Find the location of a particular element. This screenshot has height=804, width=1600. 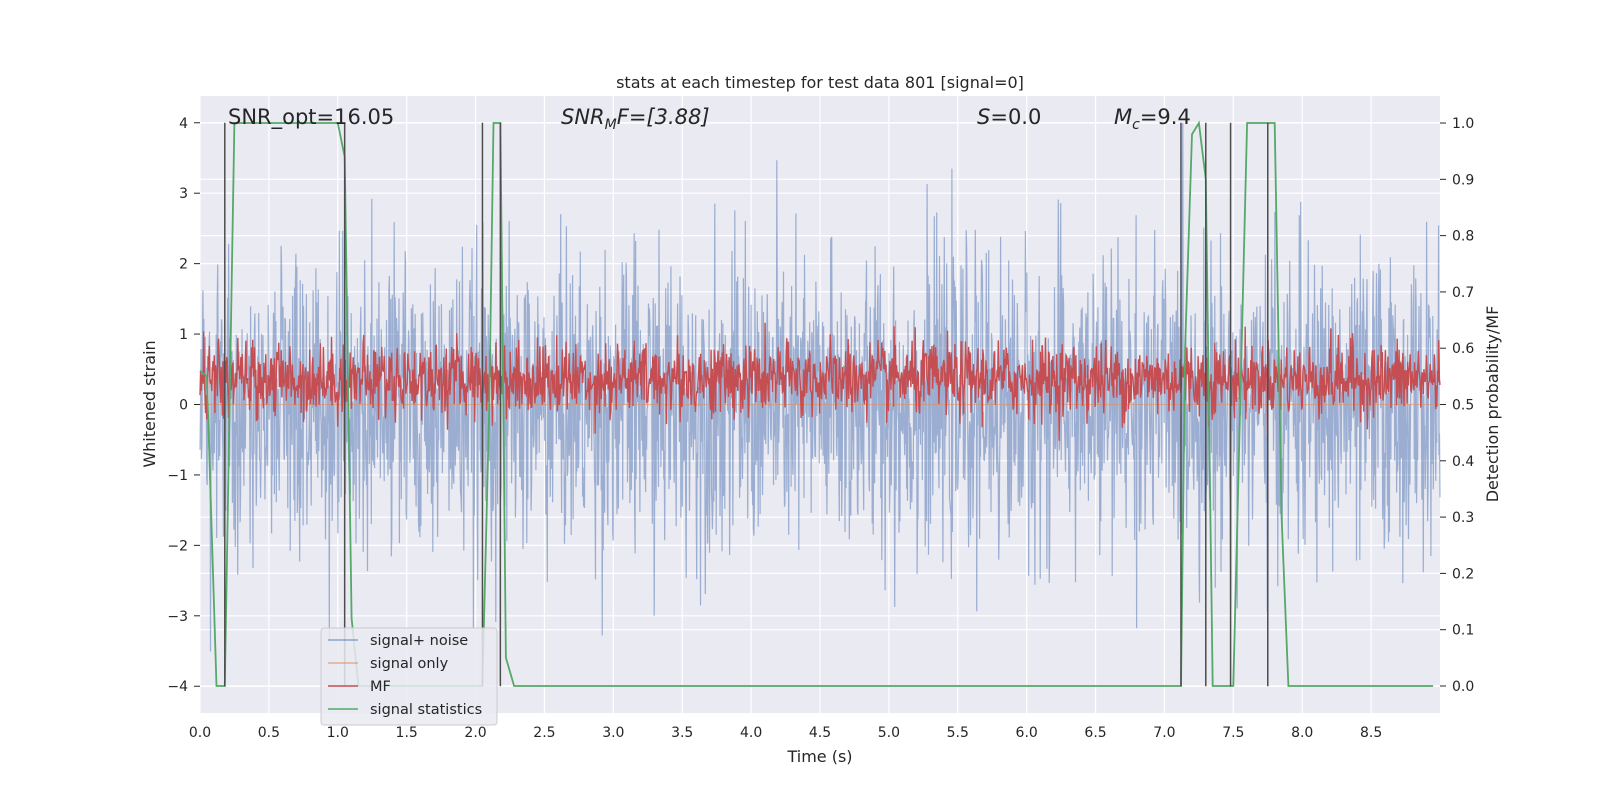

annotation-snr-mf: SNRMF=[3.88] is located at coordinates (635, 119).